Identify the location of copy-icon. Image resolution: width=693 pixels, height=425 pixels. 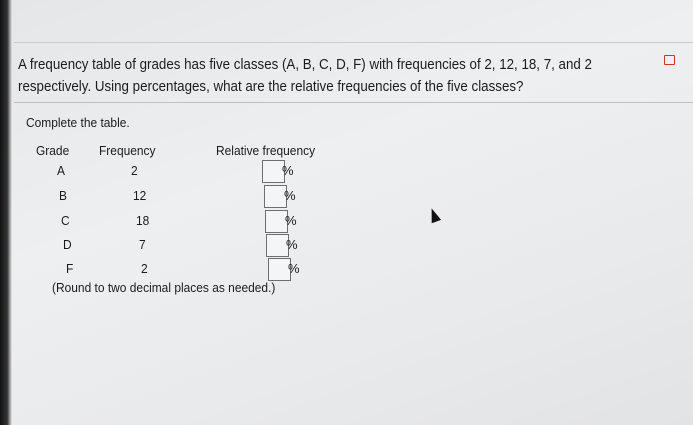
(669, 60).